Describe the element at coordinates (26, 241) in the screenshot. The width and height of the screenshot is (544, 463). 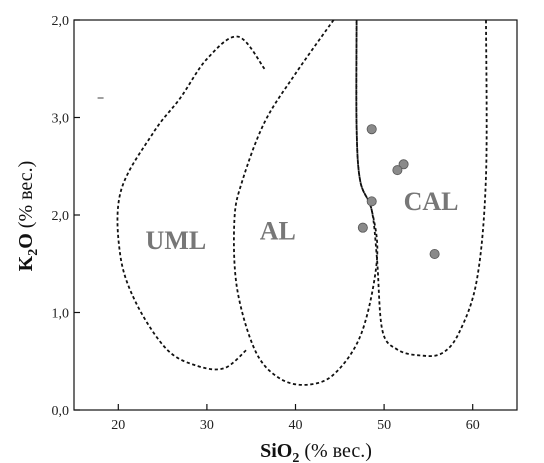
I see `y-axis-title-rest: O` at that location.